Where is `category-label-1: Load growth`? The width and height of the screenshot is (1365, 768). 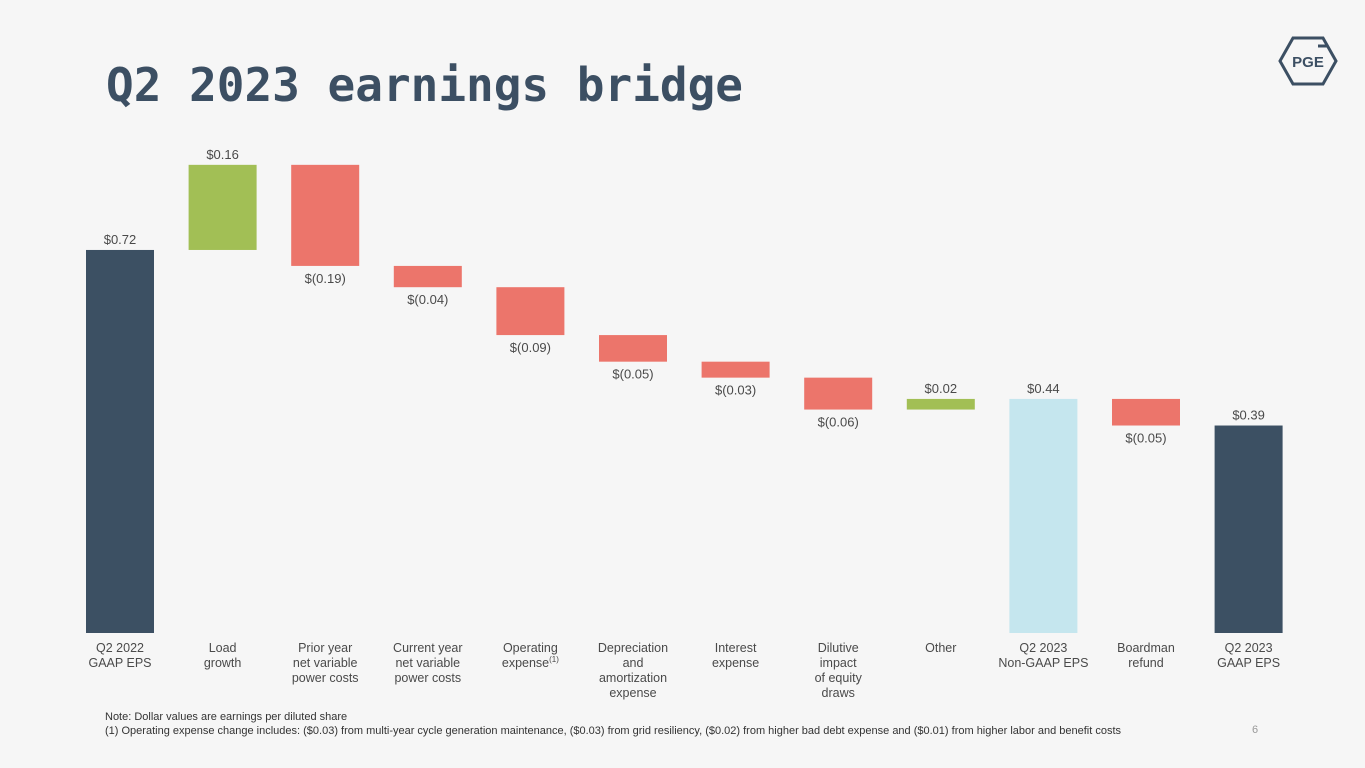
category-label-1: Load growth is located at coordinates (223, 655).